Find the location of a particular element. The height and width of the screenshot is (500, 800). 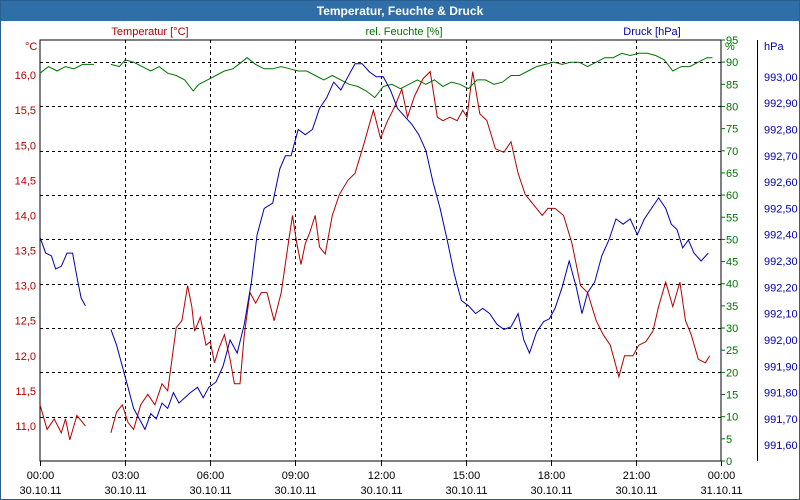

humidity-tick-label: 90 is located at coordinates (732, 63).